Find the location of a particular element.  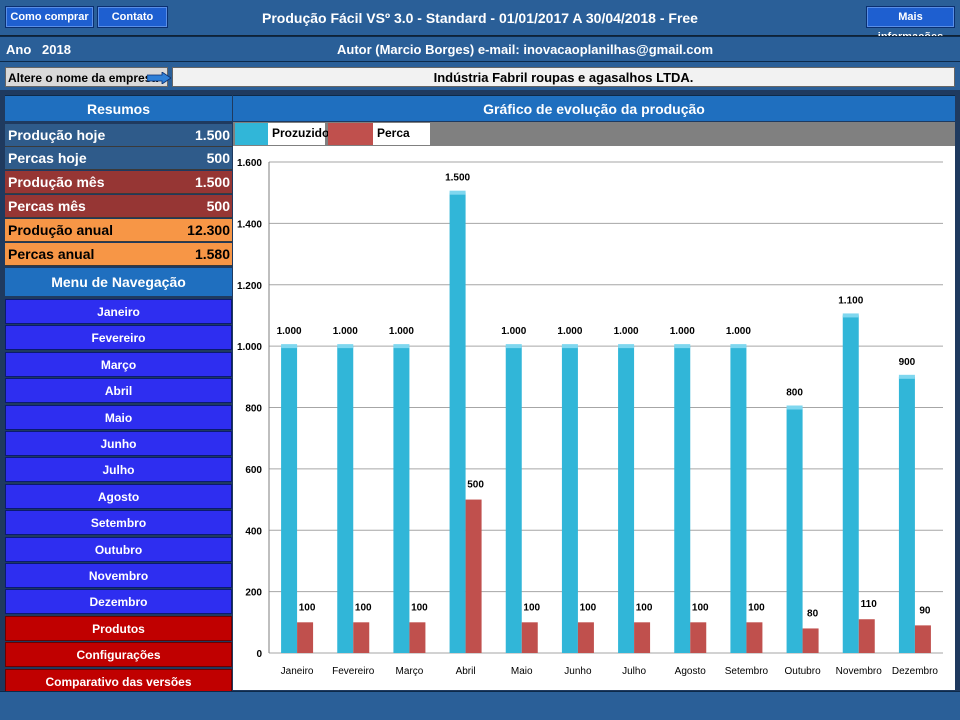

y-tick-label: 1.400 is located at coordinates (249, 224).